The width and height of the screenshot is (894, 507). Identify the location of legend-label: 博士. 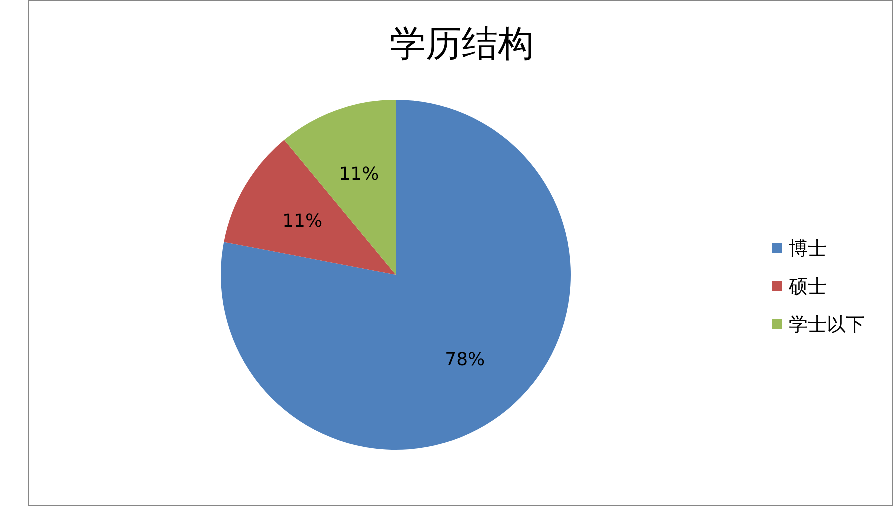
(808, 249).